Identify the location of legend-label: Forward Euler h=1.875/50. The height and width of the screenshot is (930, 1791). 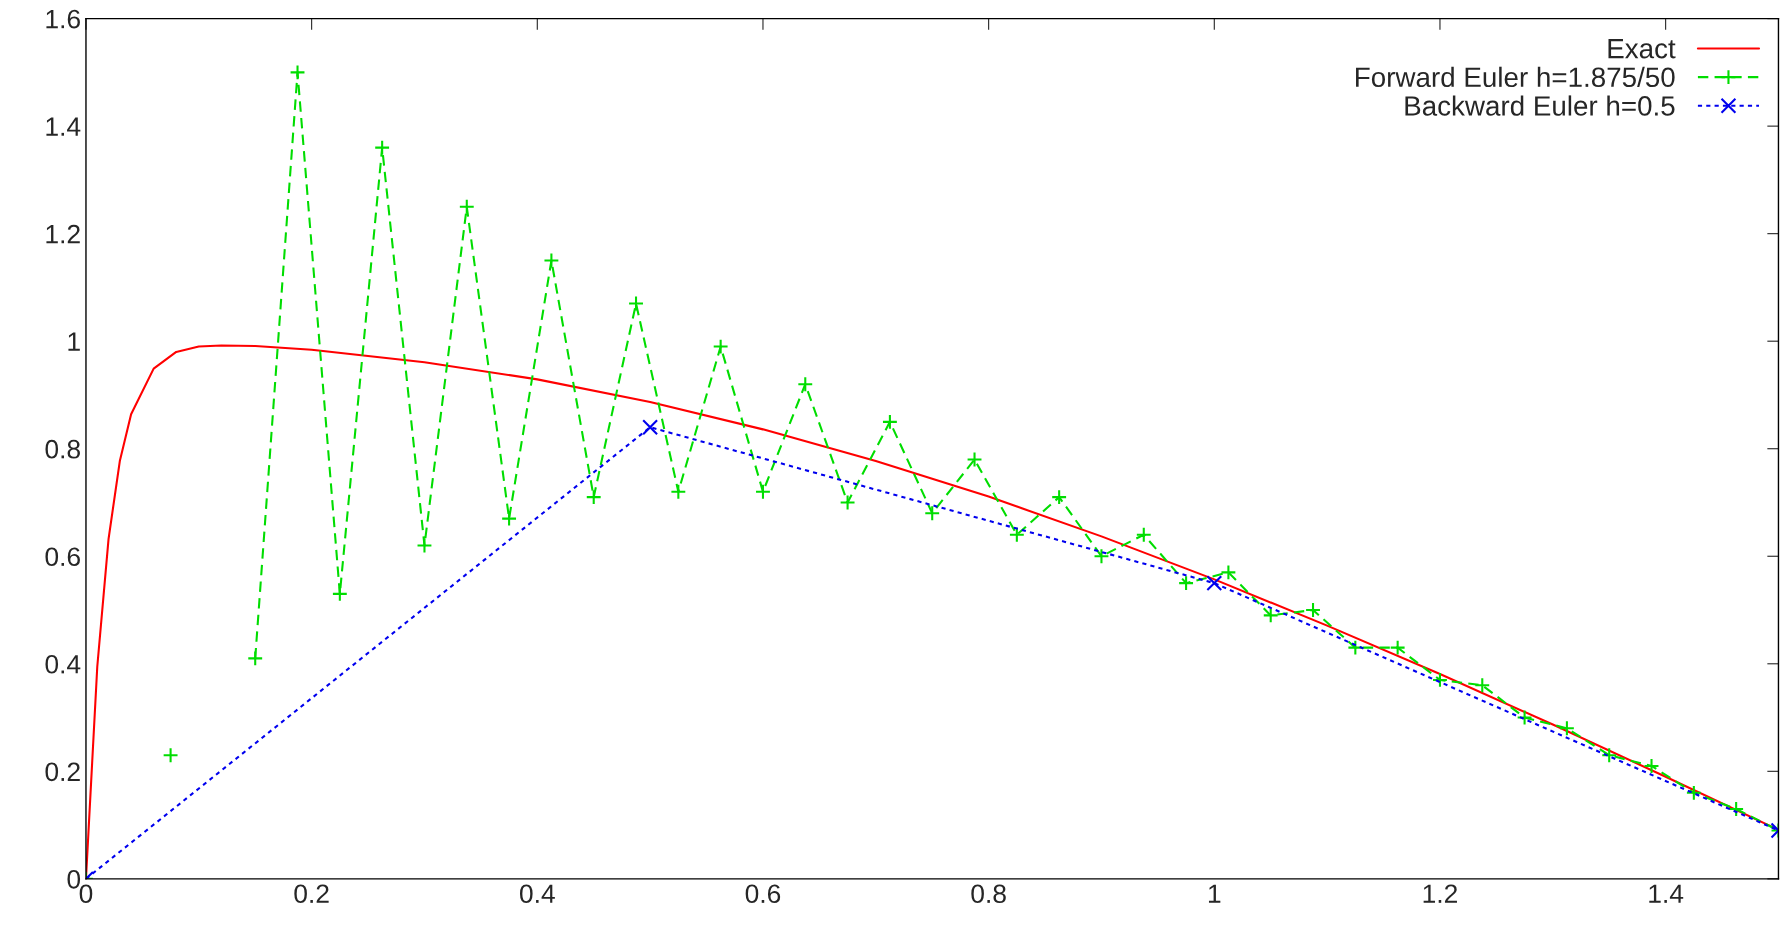
(1515, 77).